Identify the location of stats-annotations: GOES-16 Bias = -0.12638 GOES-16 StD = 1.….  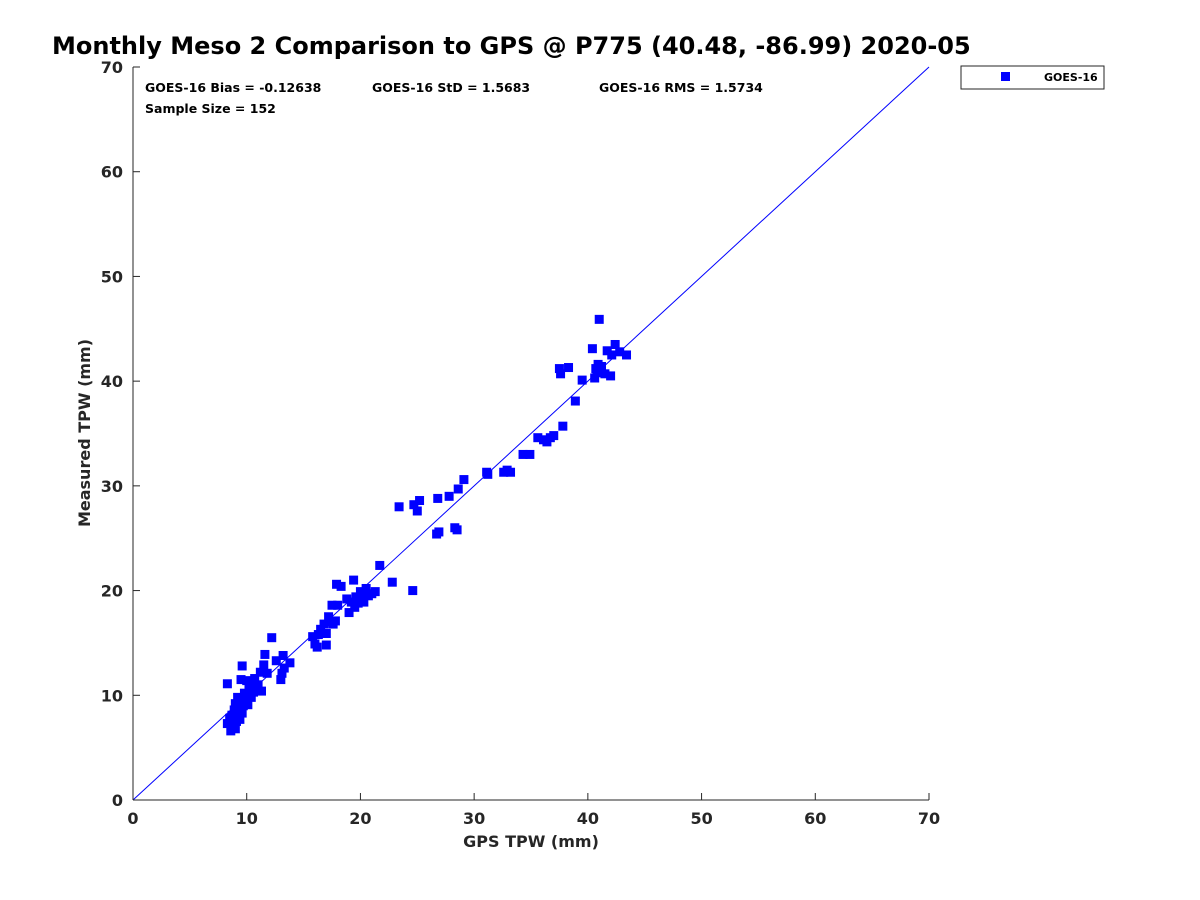
(454, 98).